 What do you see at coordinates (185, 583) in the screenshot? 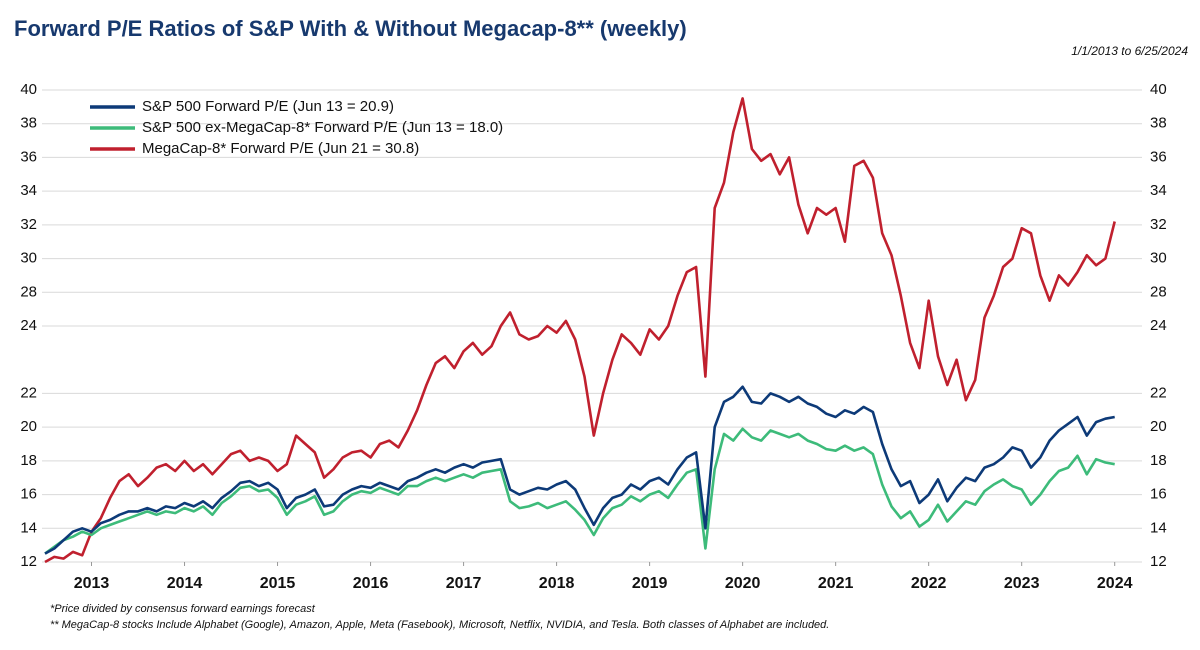
I see `x-tick-label: 2014` at bounding box center [185, 583].